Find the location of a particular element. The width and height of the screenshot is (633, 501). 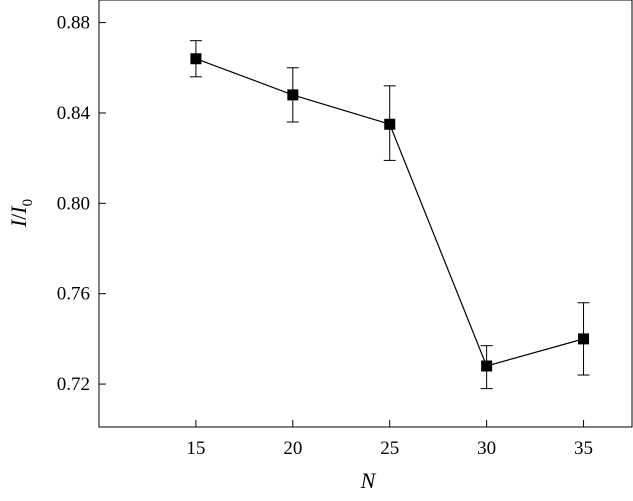

x-tick-label: 30 is located at coordinates (486, 448).